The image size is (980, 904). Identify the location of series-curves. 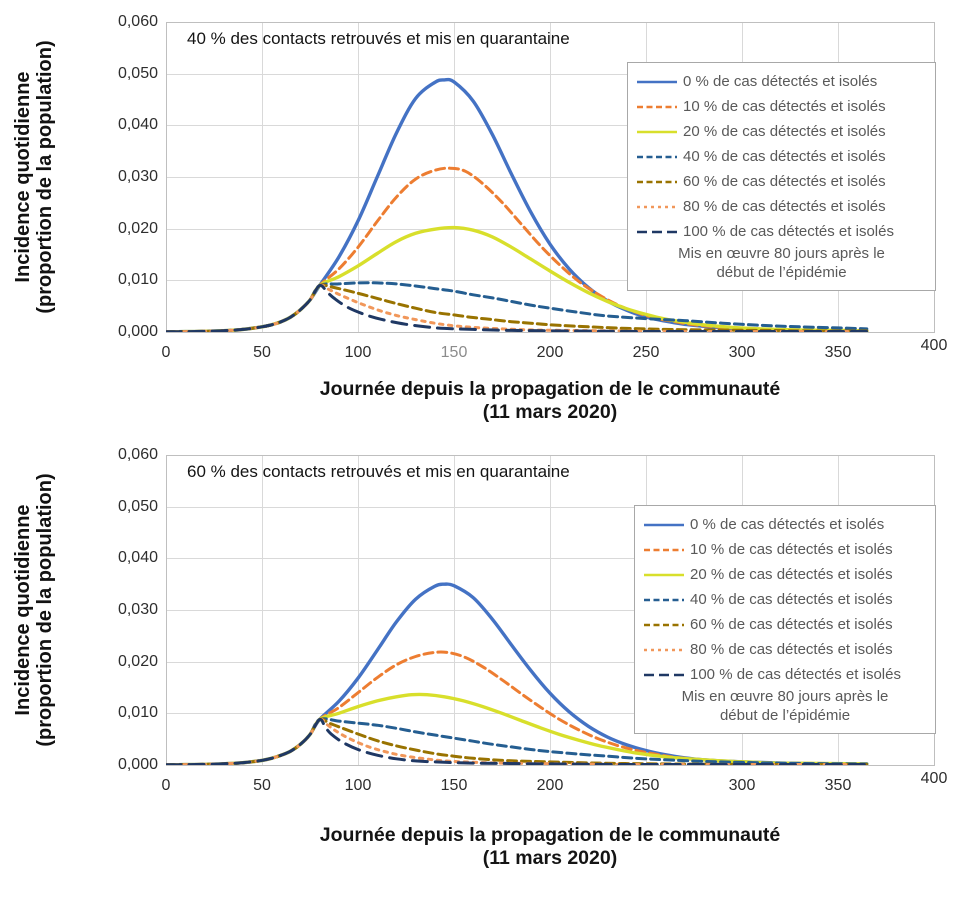
(517, 673).